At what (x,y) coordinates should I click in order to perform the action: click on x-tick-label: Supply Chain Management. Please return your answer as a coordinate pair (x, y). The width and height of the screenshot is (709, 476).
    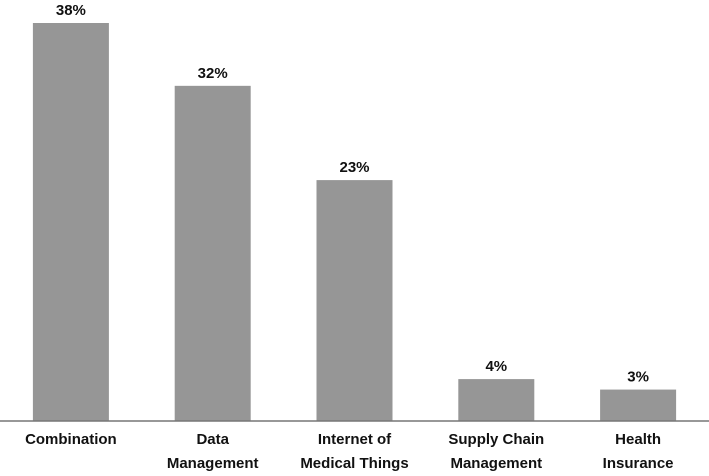
    Looking at the image, I should click on (496, 451).